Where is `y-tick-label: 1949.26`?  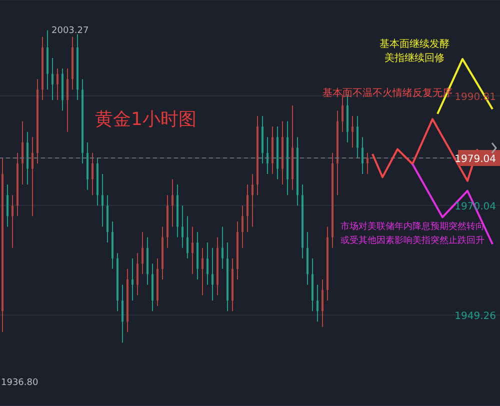
y-tick-label: 1949.26 is located at coordinates (475, 316).